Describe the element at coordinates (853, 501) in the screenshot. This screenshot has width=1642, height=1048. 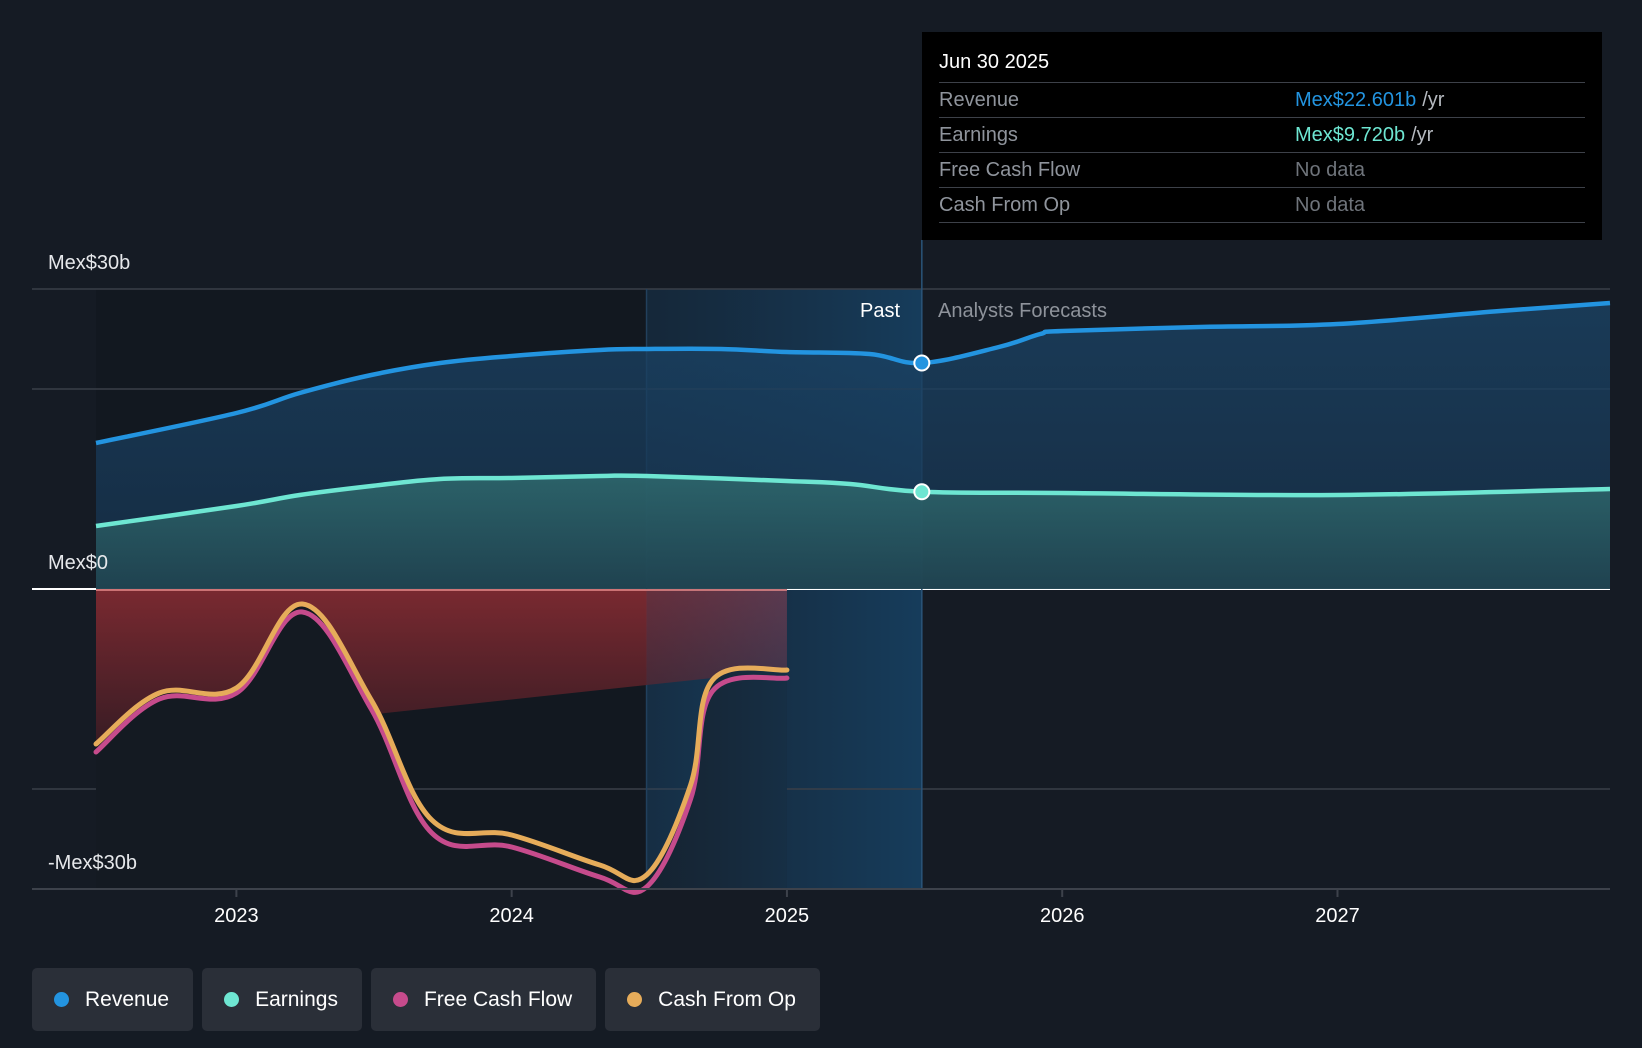
I see `earnings-line` at that location.